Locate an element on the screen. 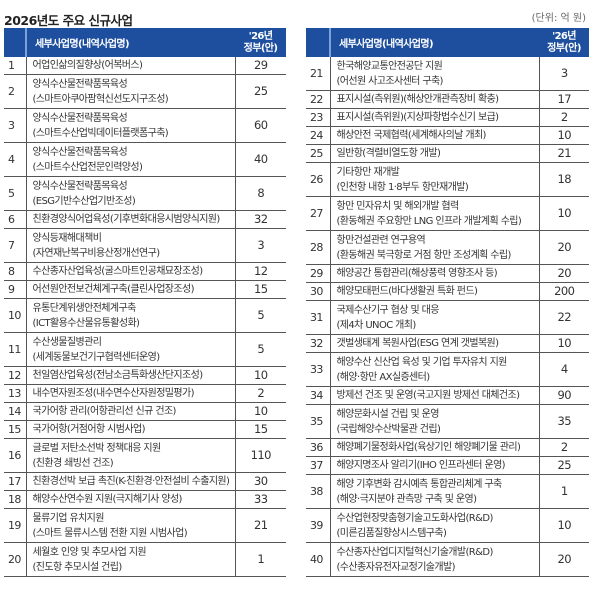 This screenshot has width=600, height=589. project-name: 방제선 건조 및 운영(국고지원 방제선 대체건조) is located at coordinates (428, 395).